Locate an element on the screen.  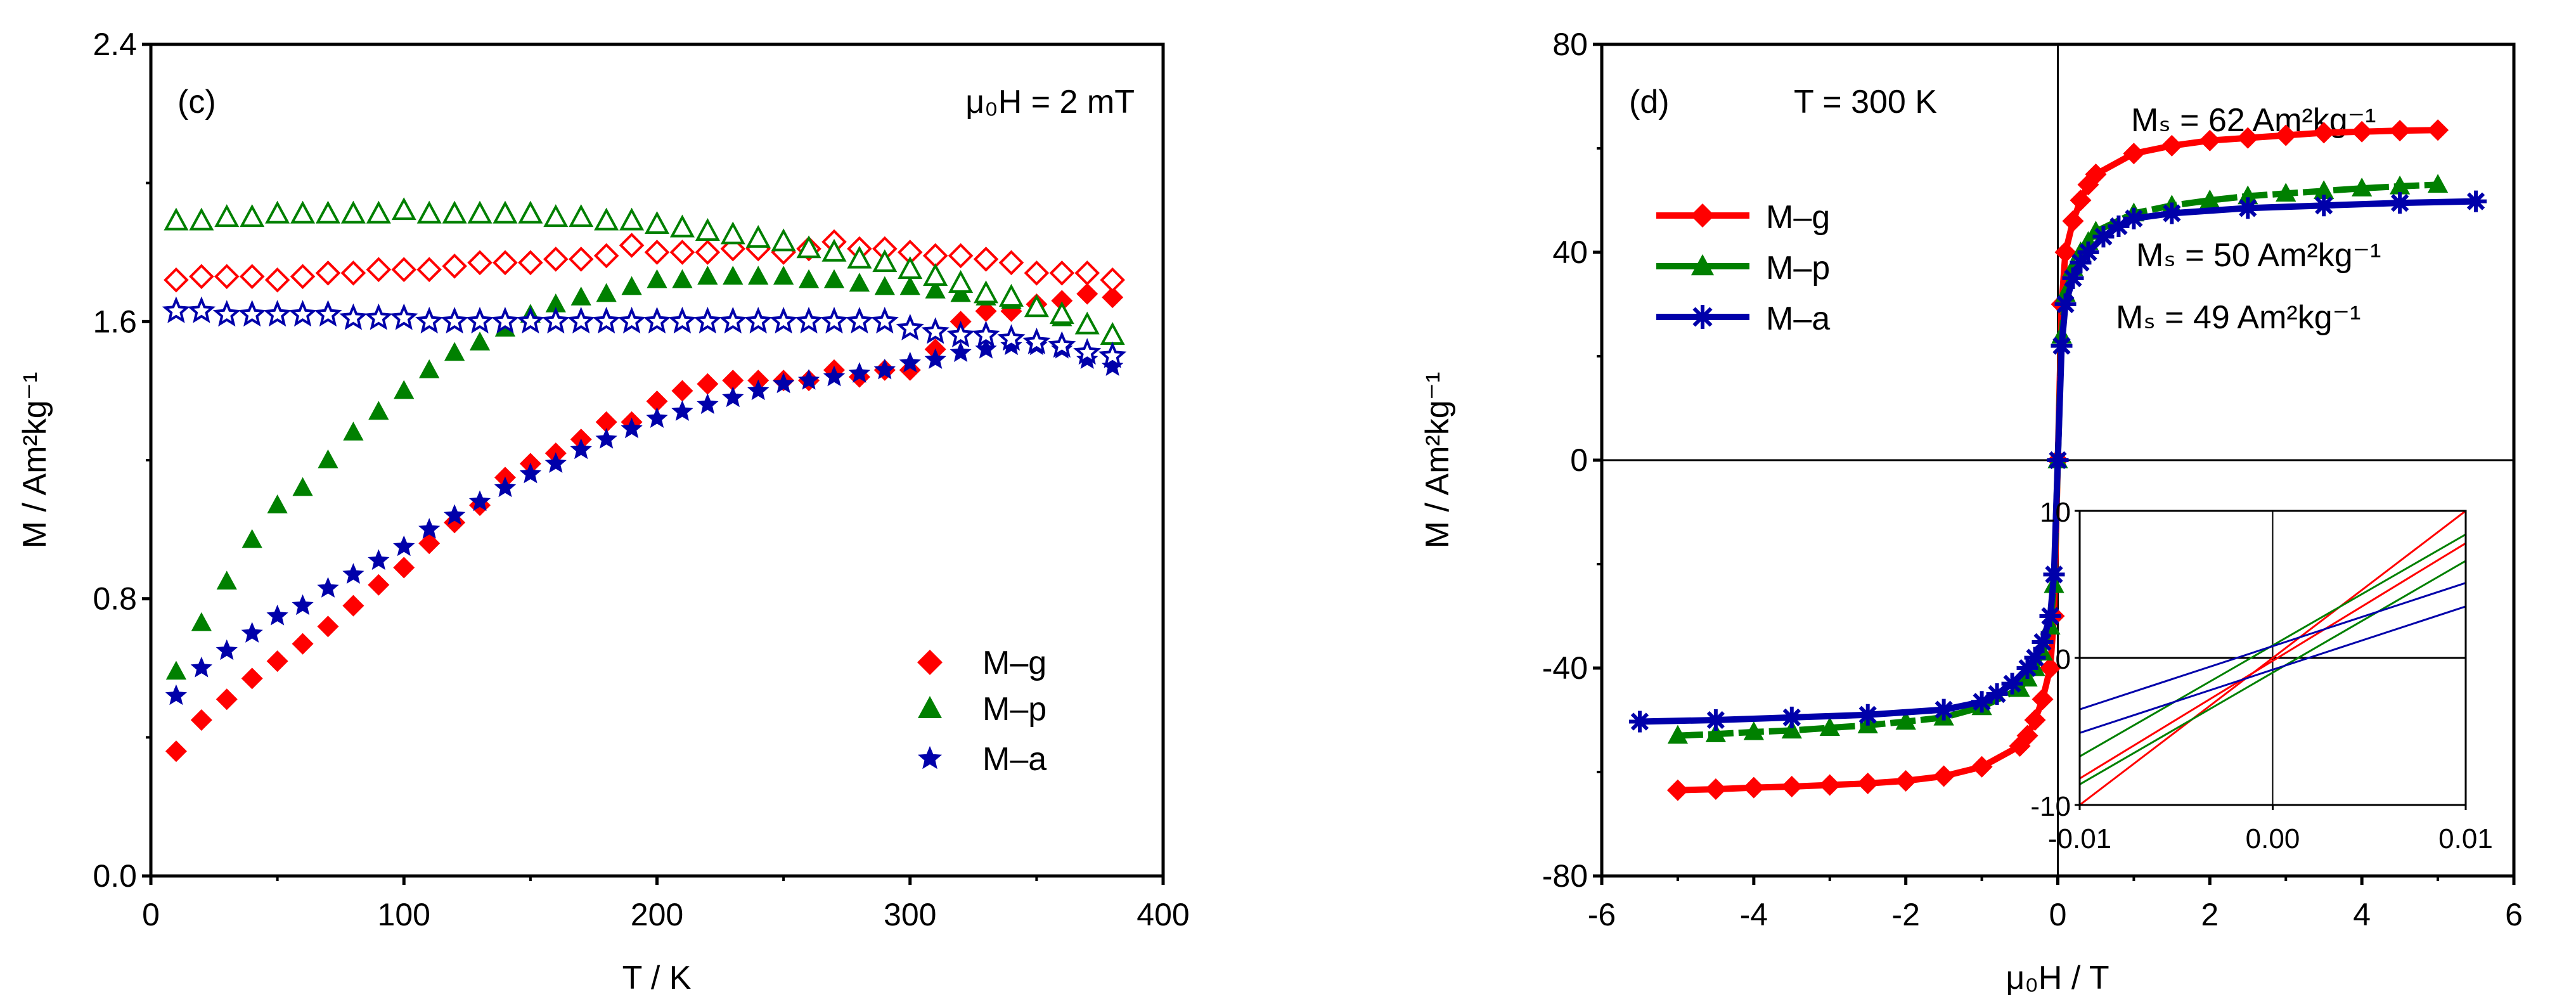
inset-x-tick-label: -0.01 is located at coordinates (2079, 838).